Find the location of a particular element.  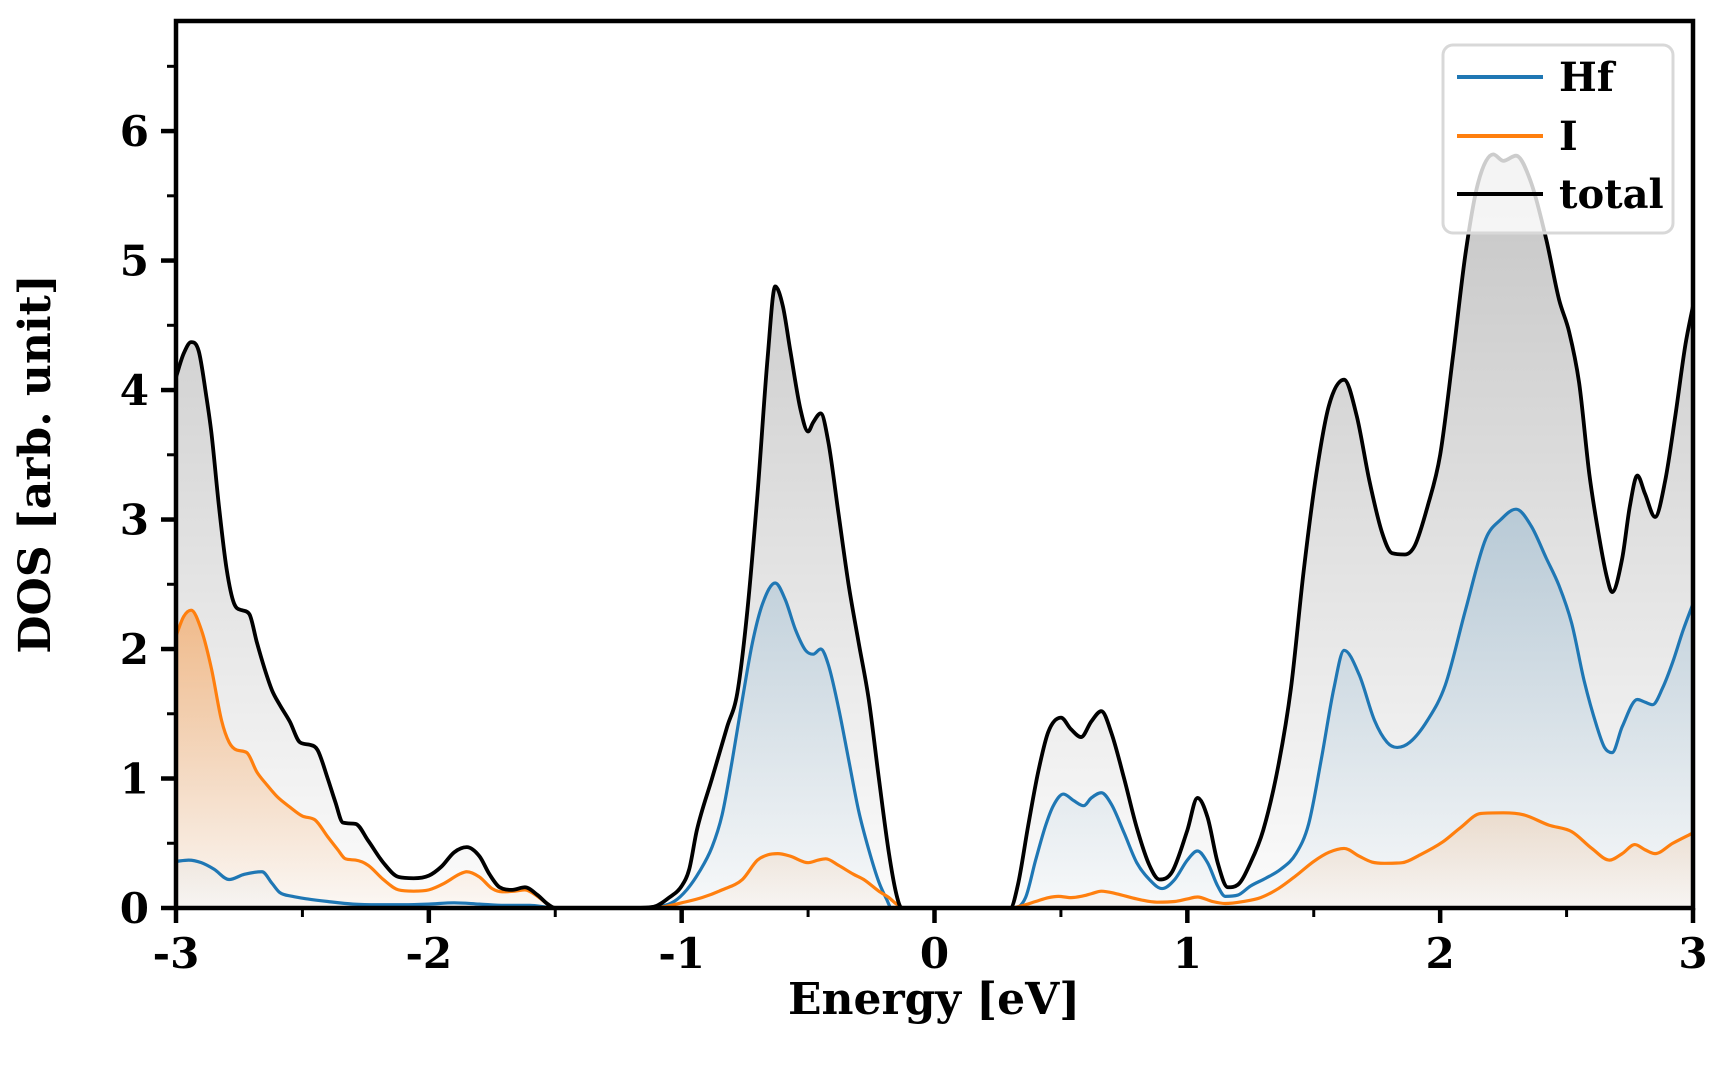

legend-box is located at coordinates (1558, 139).